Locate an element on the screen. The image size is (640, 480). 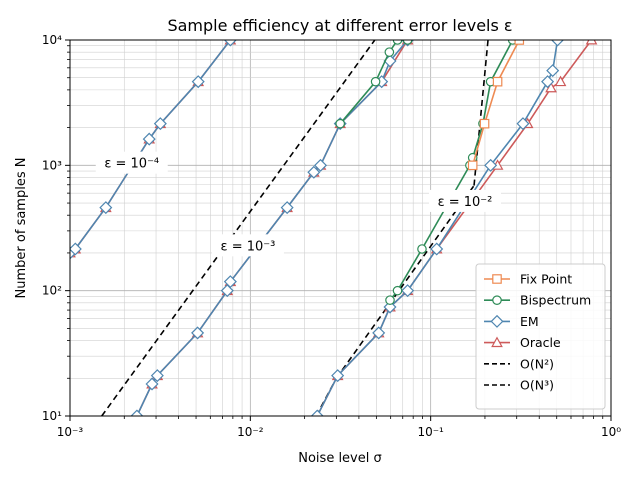
legend-label: O(N³) is located at coordinates (537, 385).